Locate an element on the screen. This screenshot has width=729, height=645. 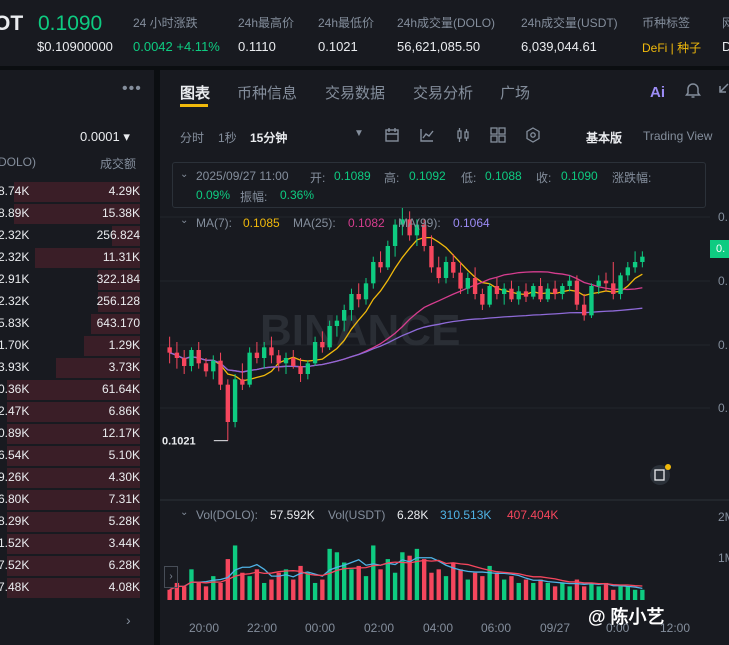
drawing-tools-icon is located at coordinates (498, 136).